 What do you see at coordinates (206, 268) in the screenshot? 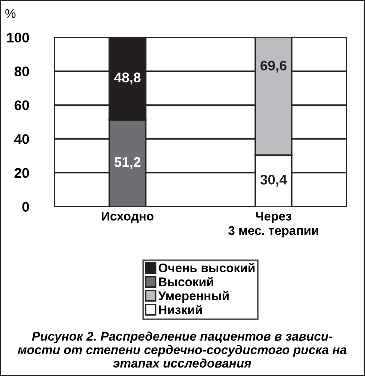
I see `legend-label: Очень высокий` at bounding box center [206, 268].